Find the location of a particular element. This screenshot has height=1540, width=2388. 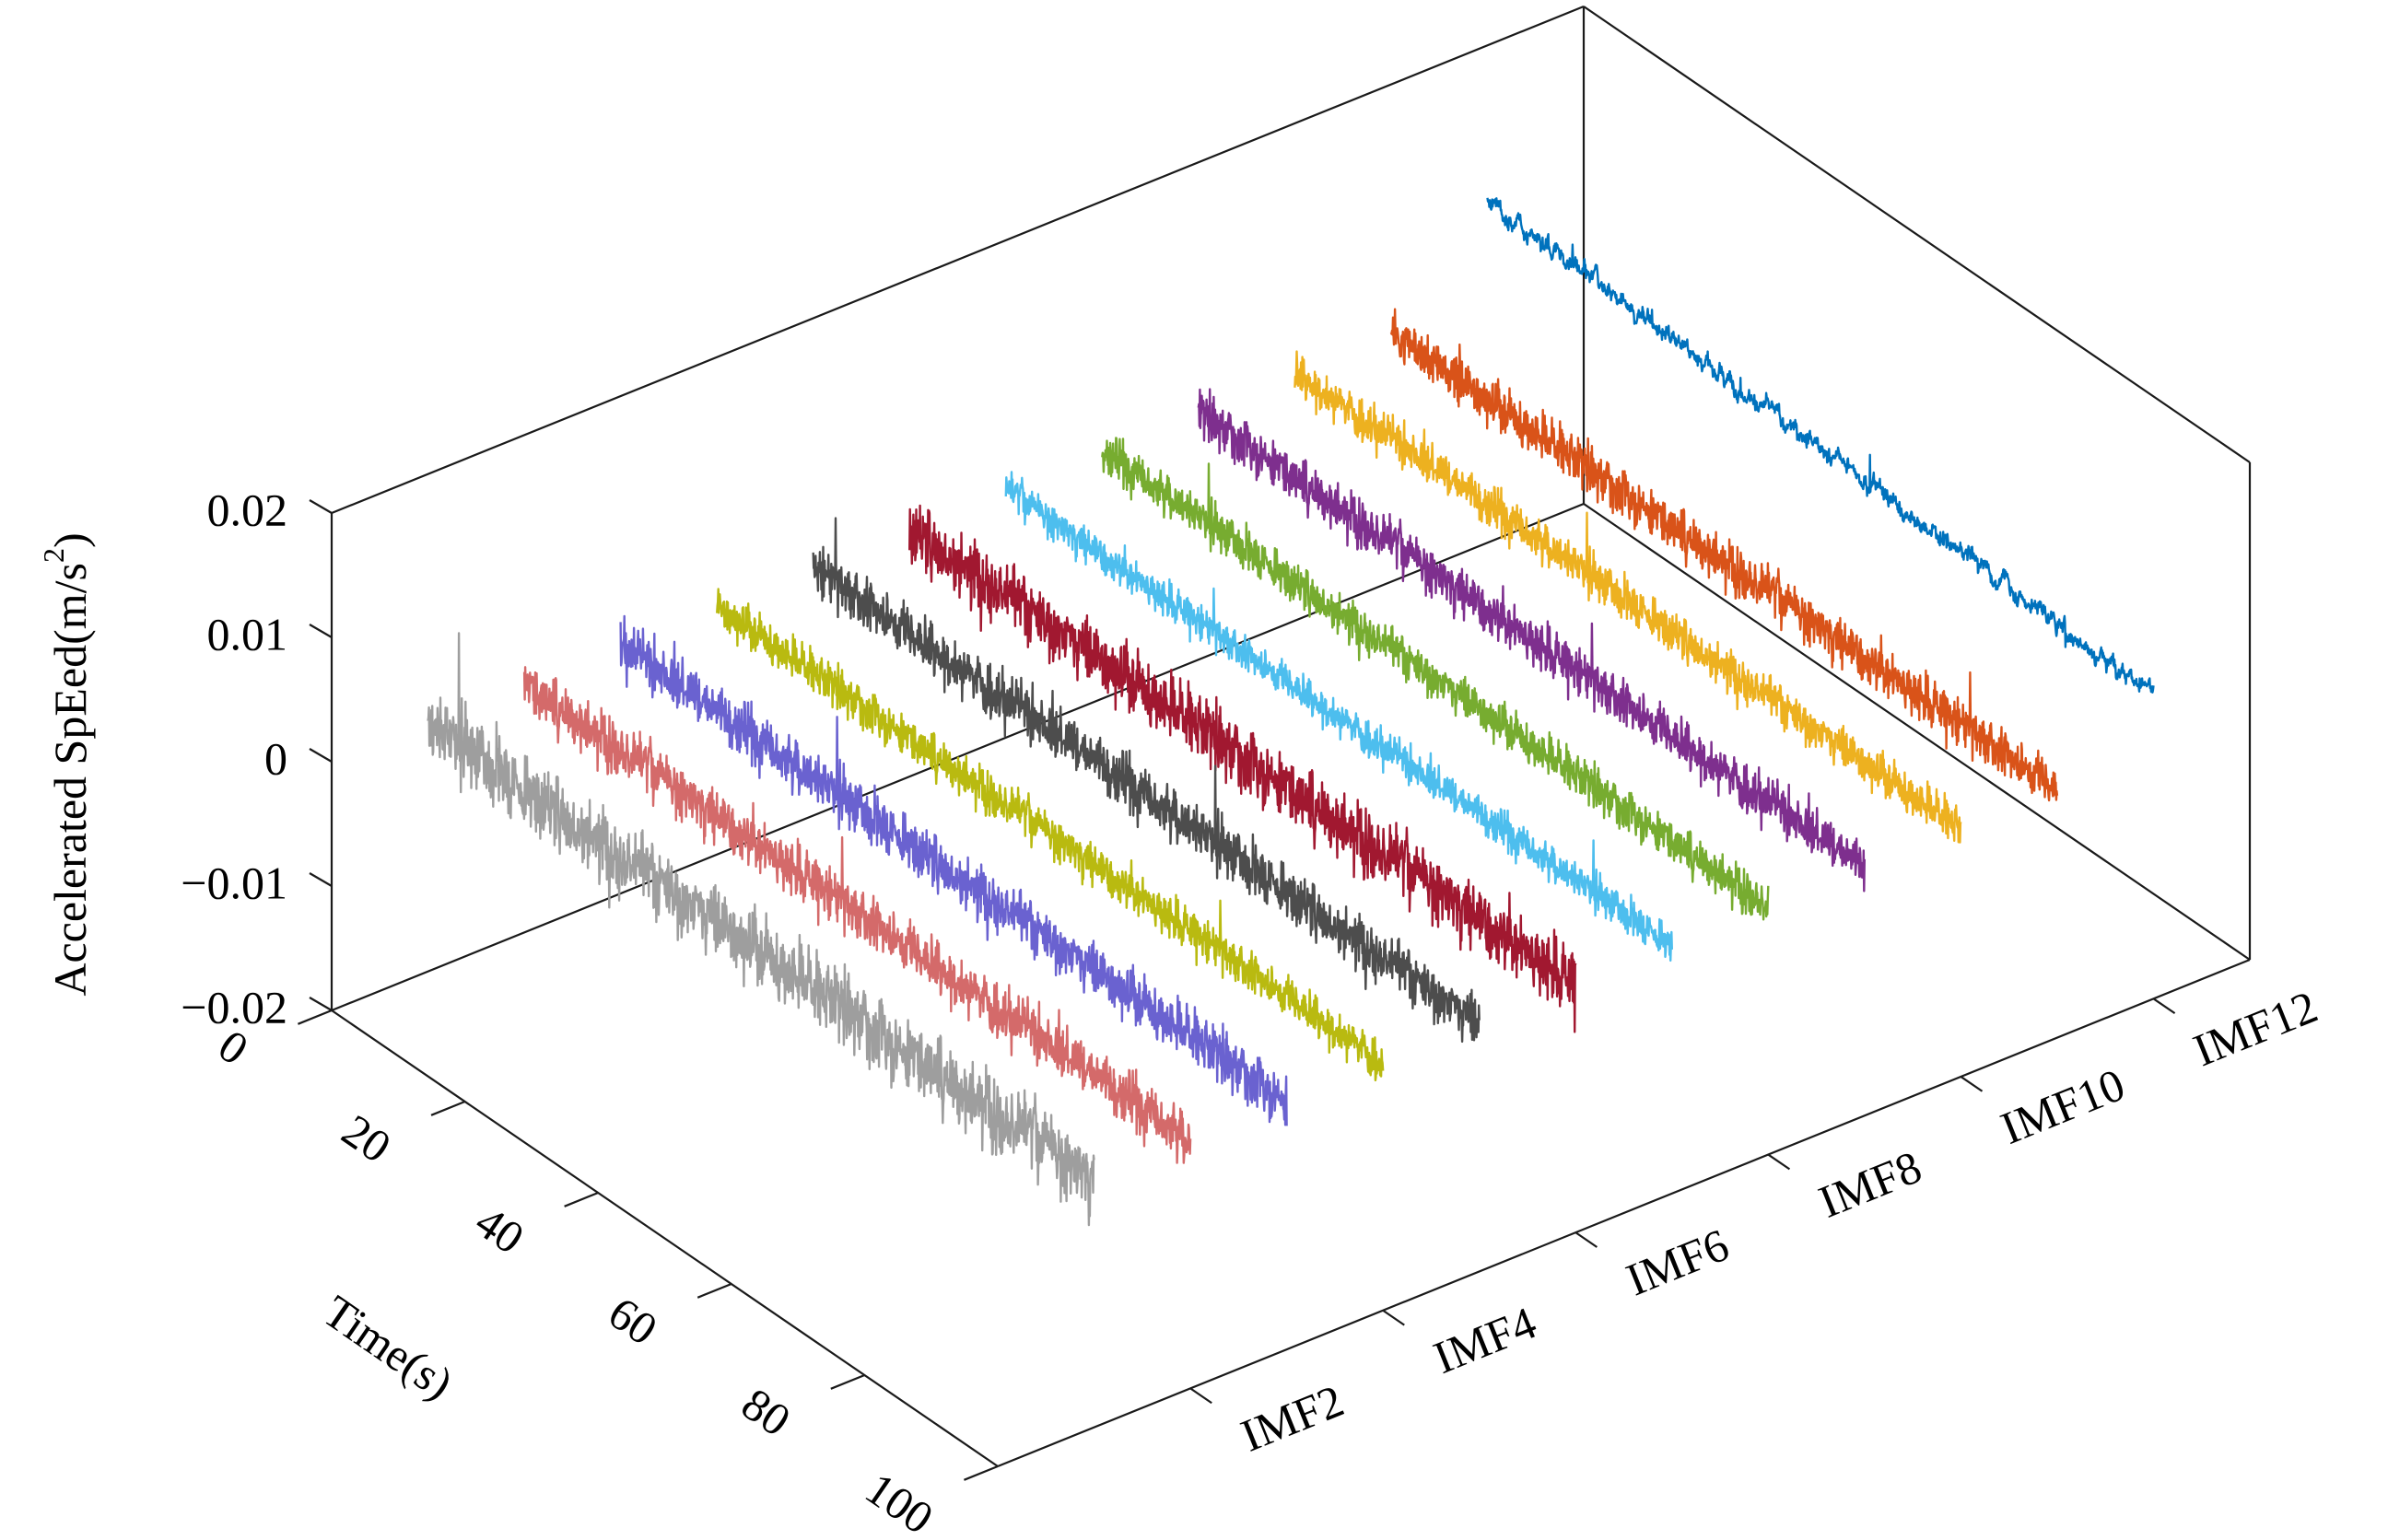

time-tick-label: 80 is located at coordinates (766, 1412).